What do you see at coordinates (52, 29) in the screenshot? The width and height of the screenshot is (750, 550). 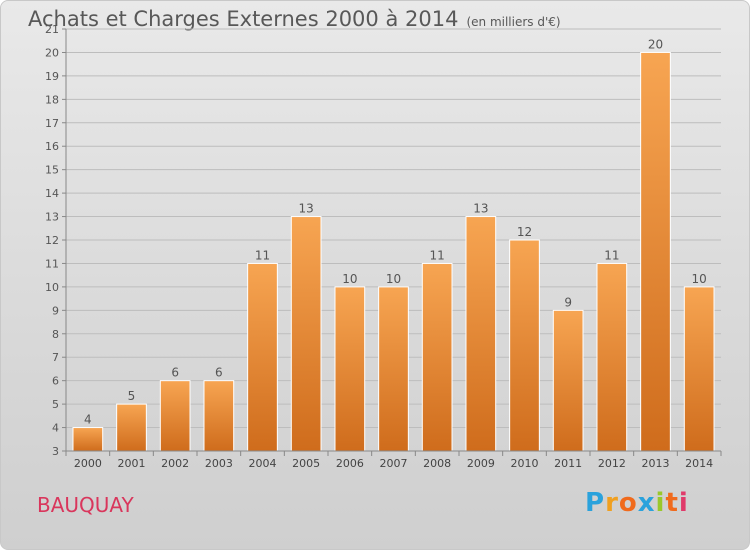 I see `y-tick-label: 21` at bounding box center [52, 29].